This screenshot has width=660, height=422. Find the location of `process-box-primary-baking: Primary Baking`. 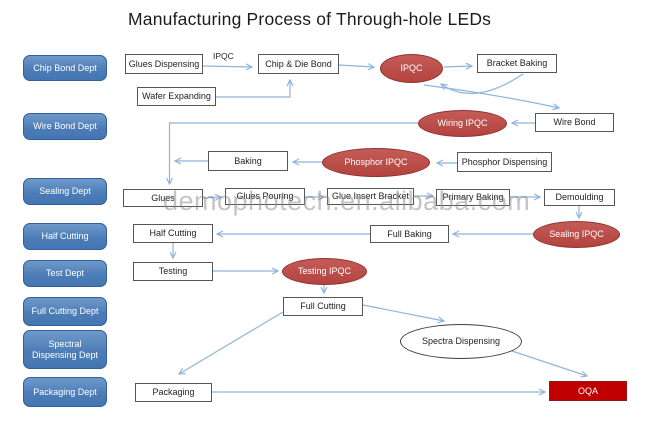

process-box-primary-baking: Primary Baking is located at coordinates (473, 197).